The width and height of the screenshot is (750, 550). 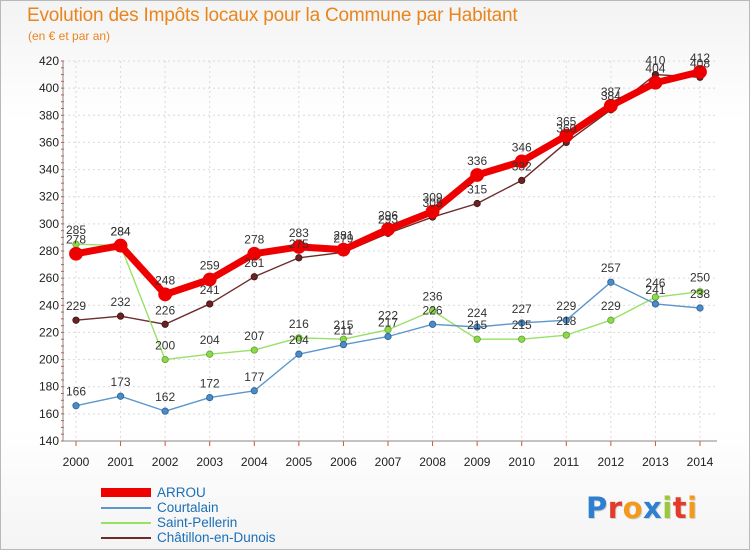 I want to click on data-label: 332, so click(x=522, y=166).